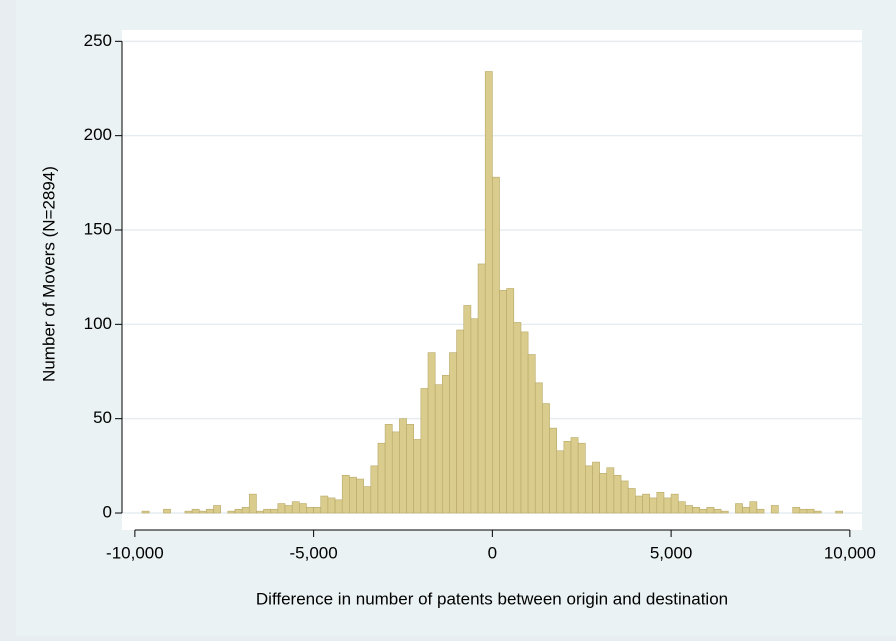 This screenshot has width=896, height=641. I want to click on x-tick-label: 10,000, so click(850, 552).